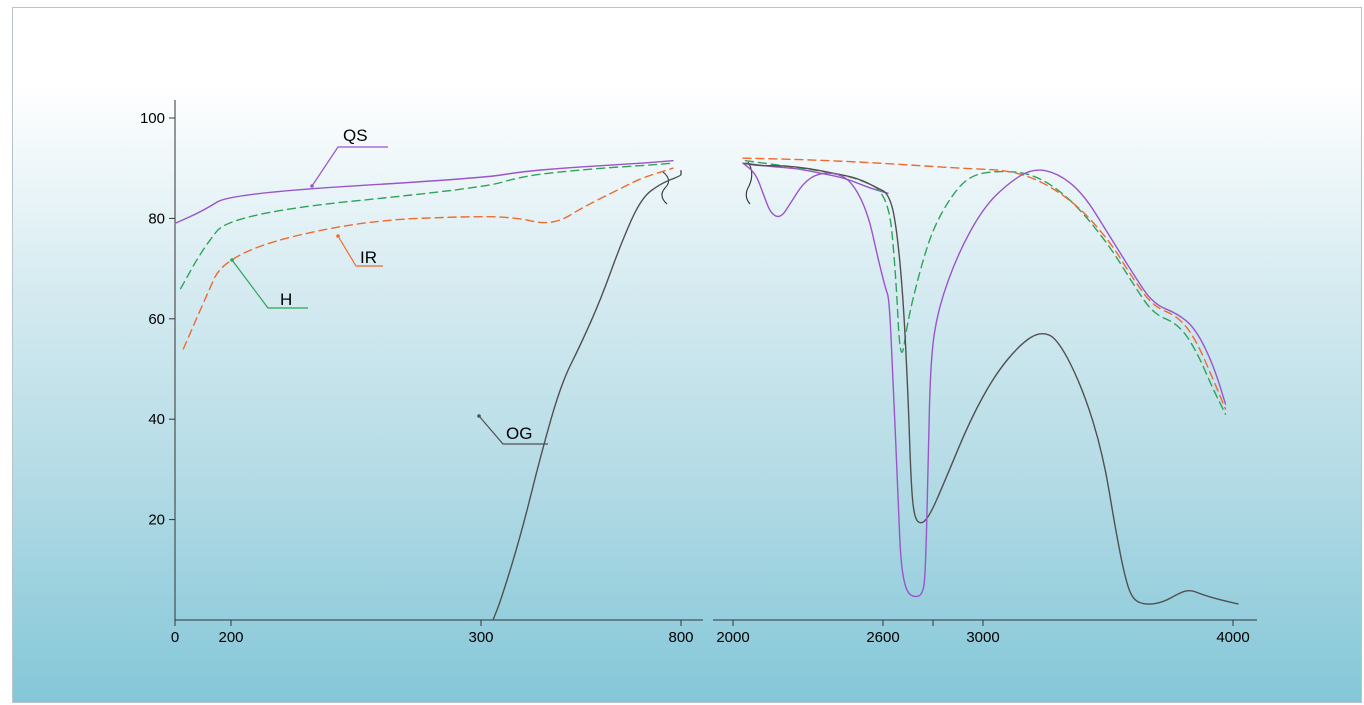 This screenshot has width=1364, height=705. What do you see at coordinates (175, 637) in the screenshot?
I see `x-tick-label-0: 0` at bounding box center [175, 637].